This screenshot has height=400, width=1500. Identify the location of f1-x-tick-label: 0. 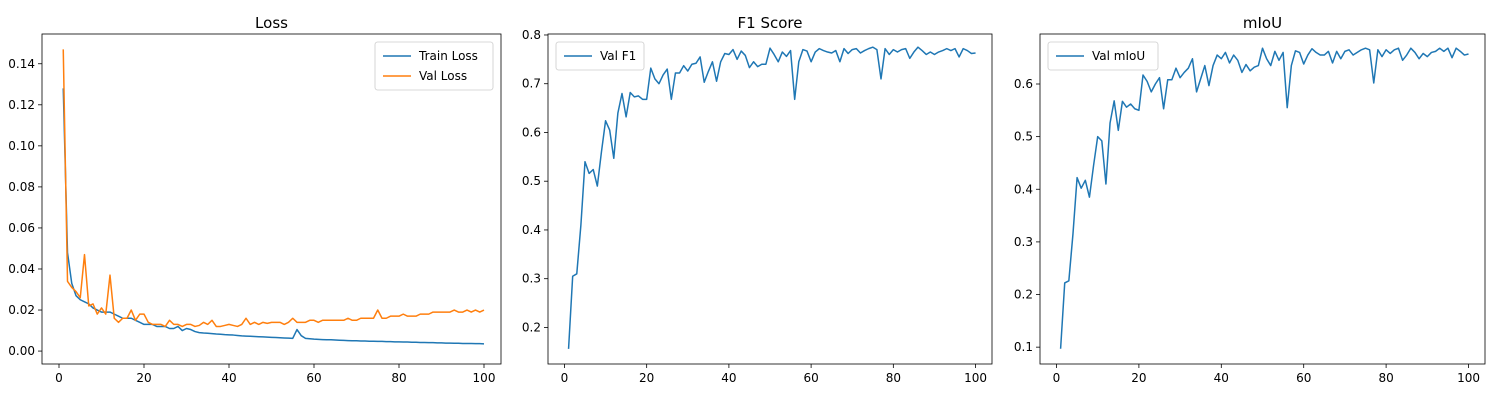
(565, 378).